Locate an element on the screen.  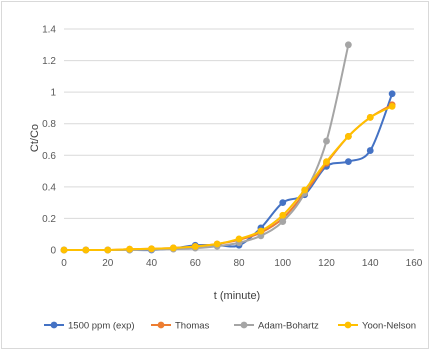
x-tick-label: 140 is located at coordinates (370, 263).